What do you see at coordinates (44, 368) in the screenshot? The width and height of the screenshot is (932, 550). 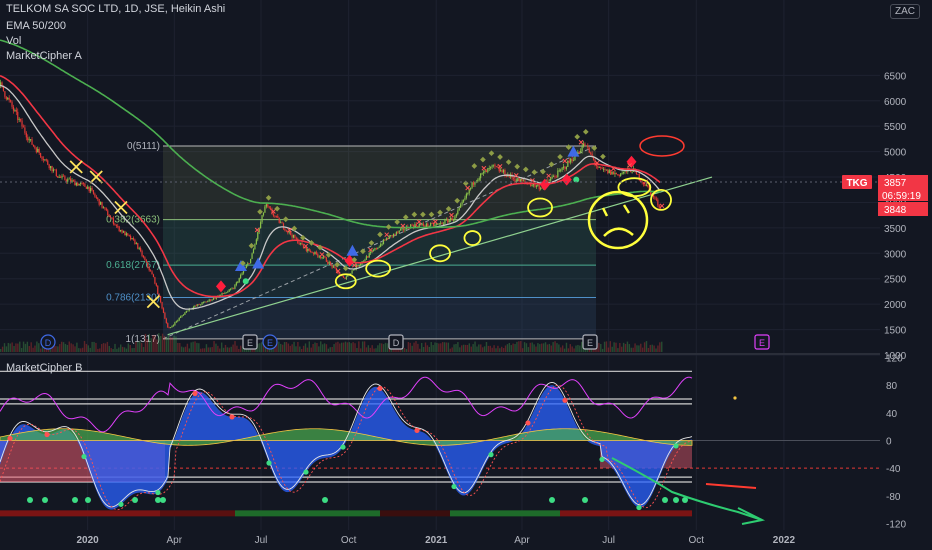 I see `legend-cipher-b: MarketCipher B` at bounding box center [44, 368].